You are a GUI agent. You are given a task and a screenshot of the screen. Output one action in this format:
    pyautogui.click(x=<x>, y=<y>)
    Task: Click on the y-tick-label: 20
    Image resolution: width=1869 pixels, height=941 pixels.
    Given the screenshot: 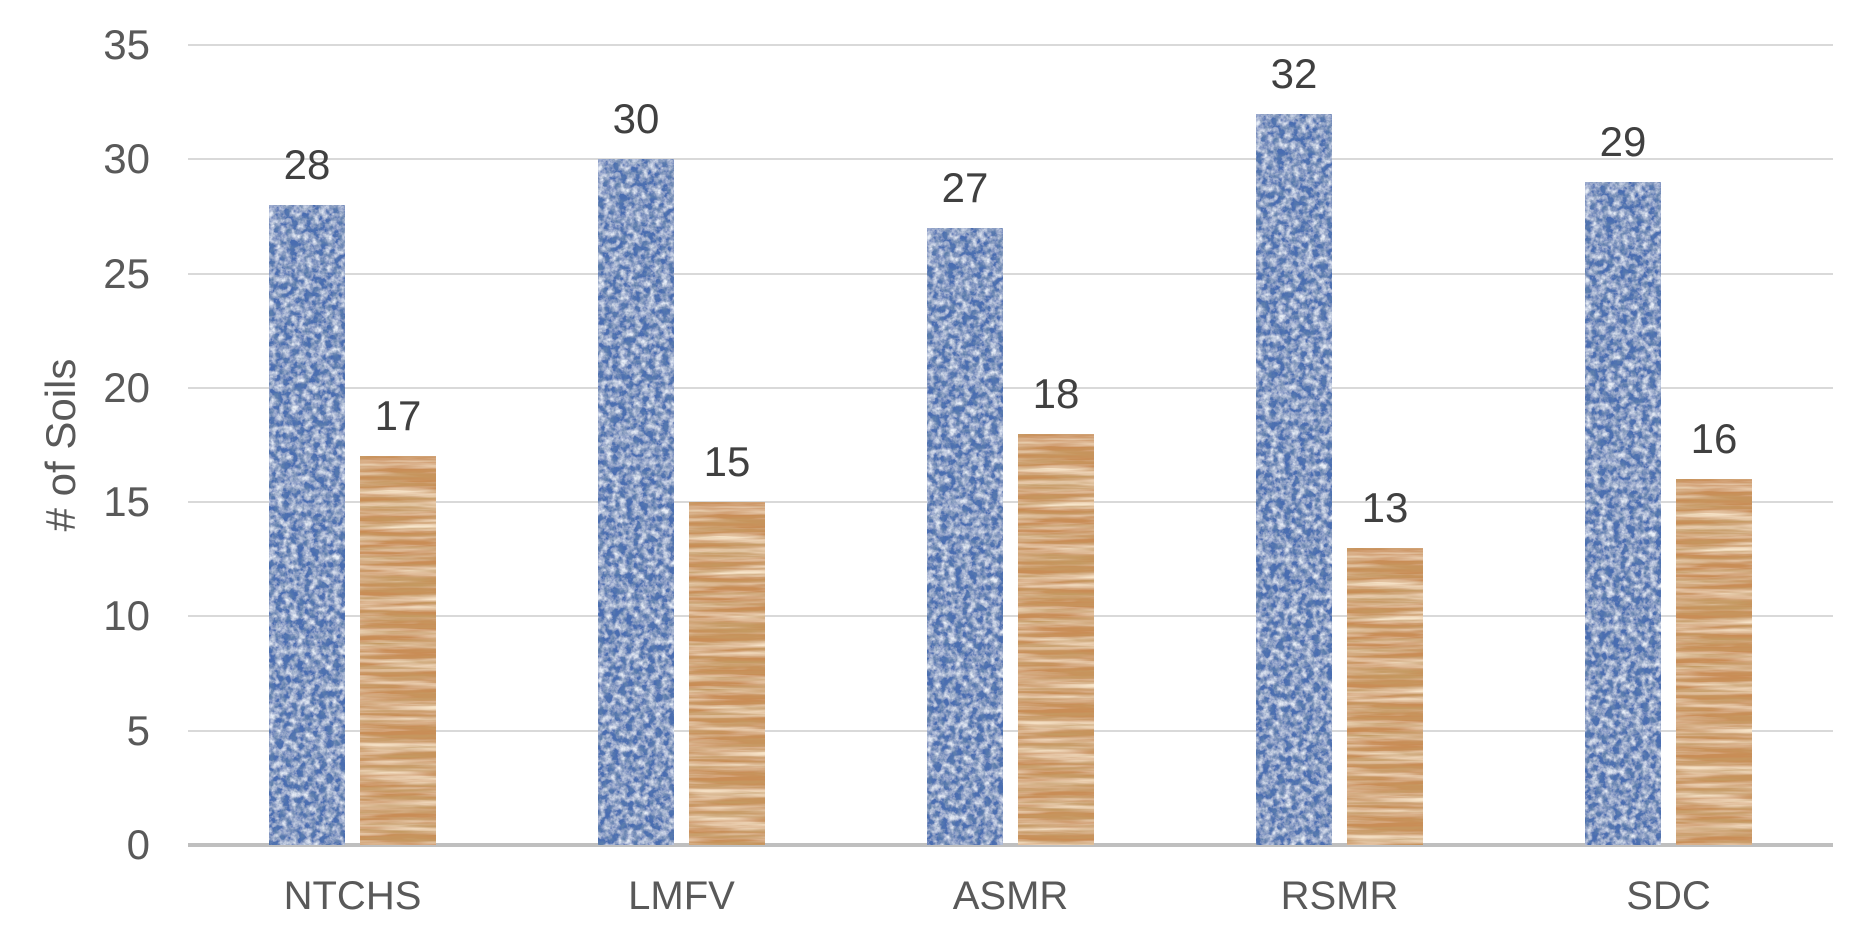 What is the action you would take?
    pyautogui.click(x=126, y=387)
    